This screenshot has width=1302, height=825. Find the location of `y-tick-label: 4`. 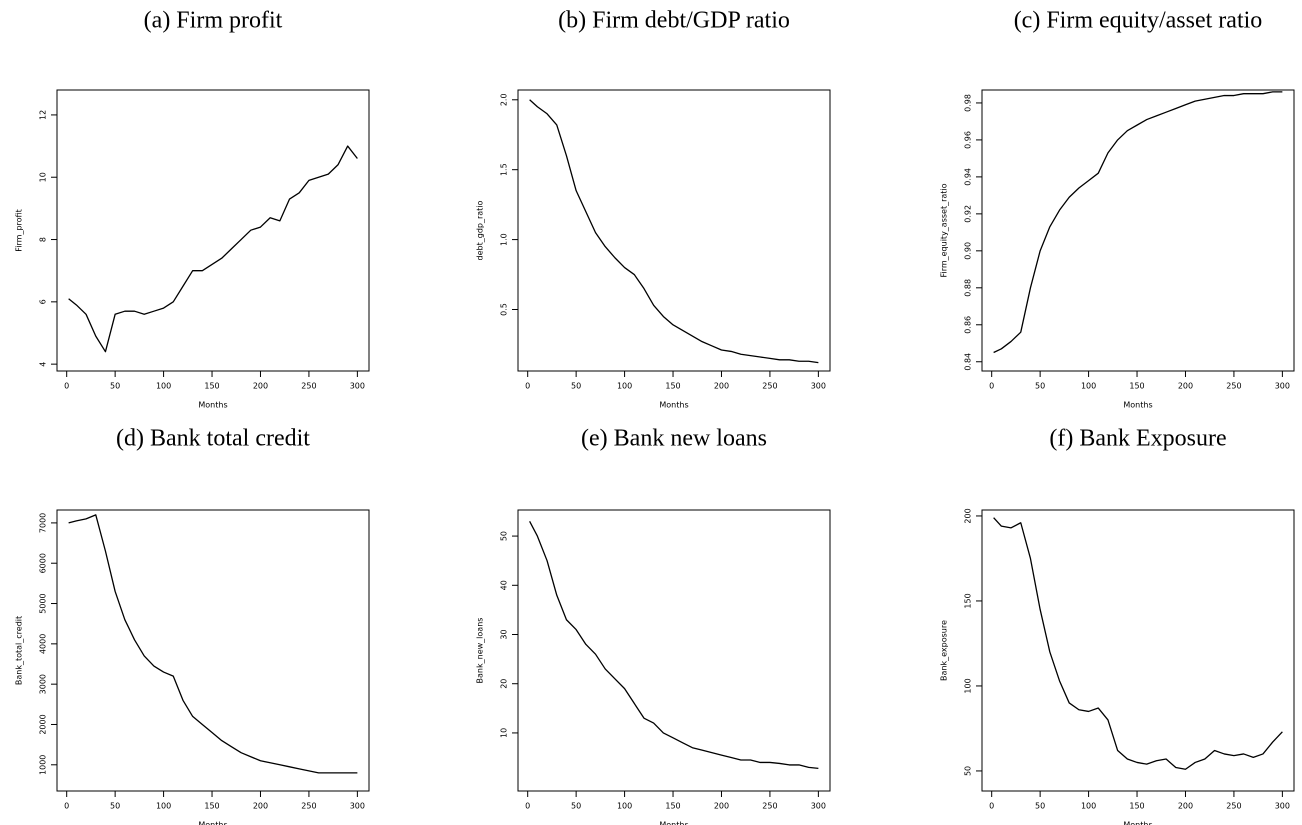

y-tick-label: 4 is located at coordinates (43, 364).